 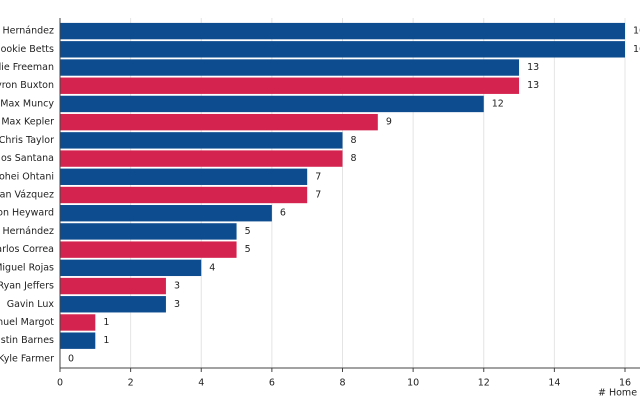 I want to click on y-tick-label: die Freeman, so click(x=27, y=67).